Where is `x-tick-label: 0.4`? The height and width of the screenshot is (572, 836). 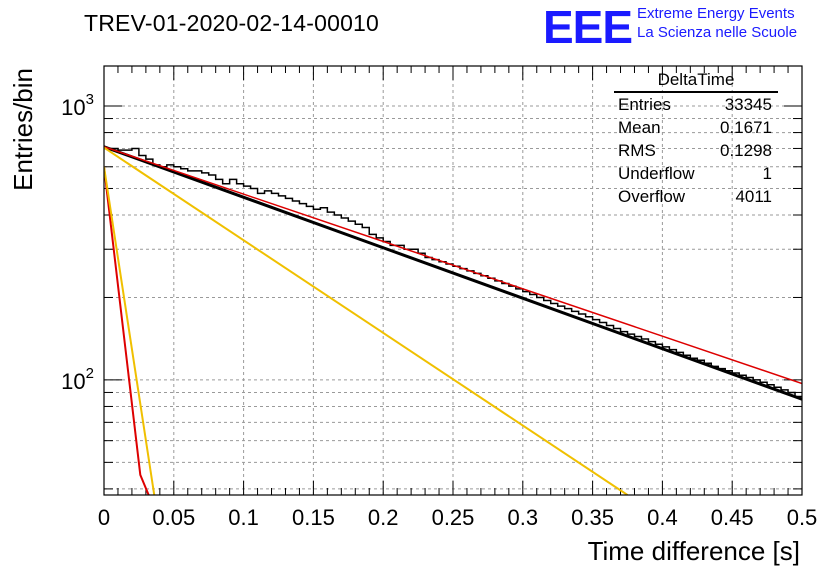 x-tick-label: 0.4 is located at coordinates (662, 517).